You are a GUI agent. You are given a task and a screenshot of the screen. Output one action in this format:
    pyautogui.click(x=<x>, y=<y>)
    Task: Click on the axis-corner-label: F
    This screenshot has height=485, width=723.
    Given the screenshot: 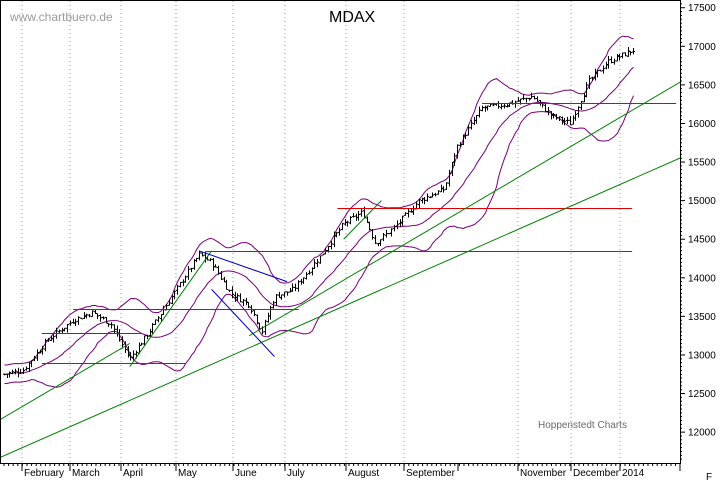 What is the action you would take?
    pyautogui.click(x=709, y=477)
    